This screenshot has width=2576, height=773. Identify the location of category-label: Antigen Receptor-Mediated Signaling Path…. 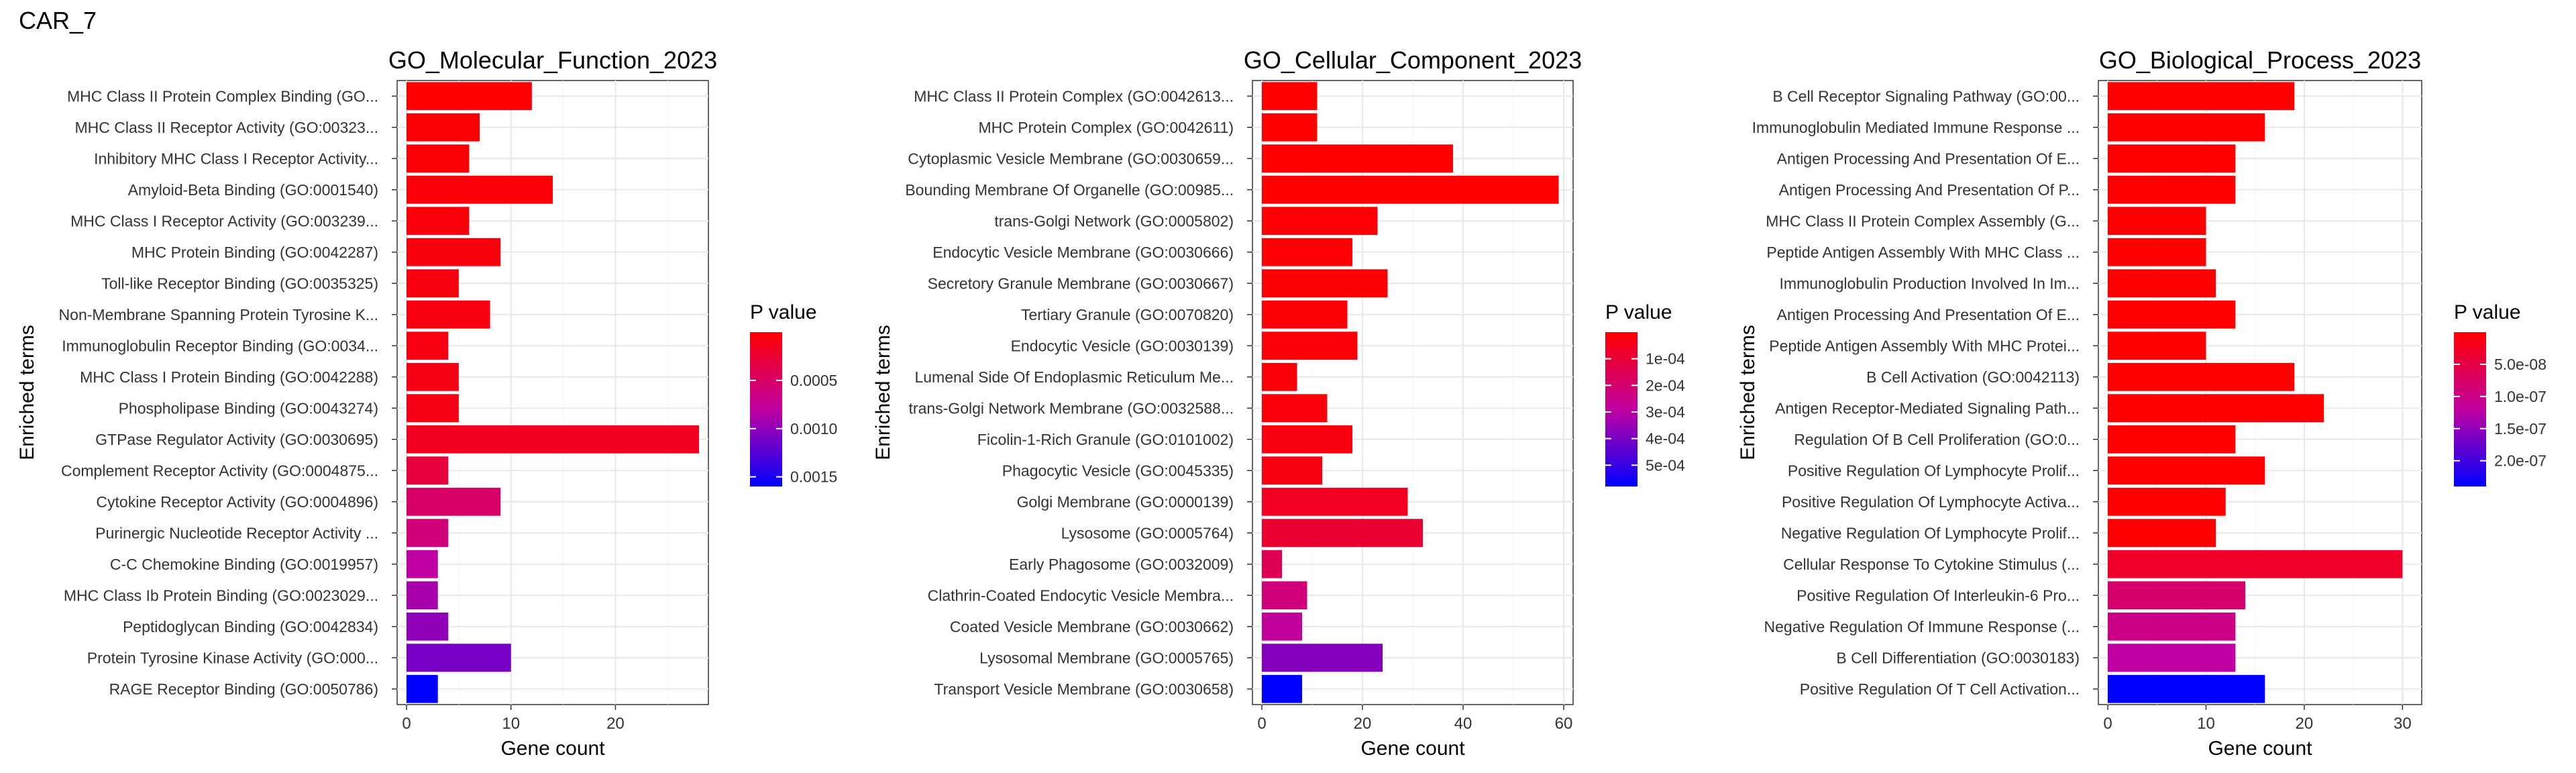
(1927, 408).